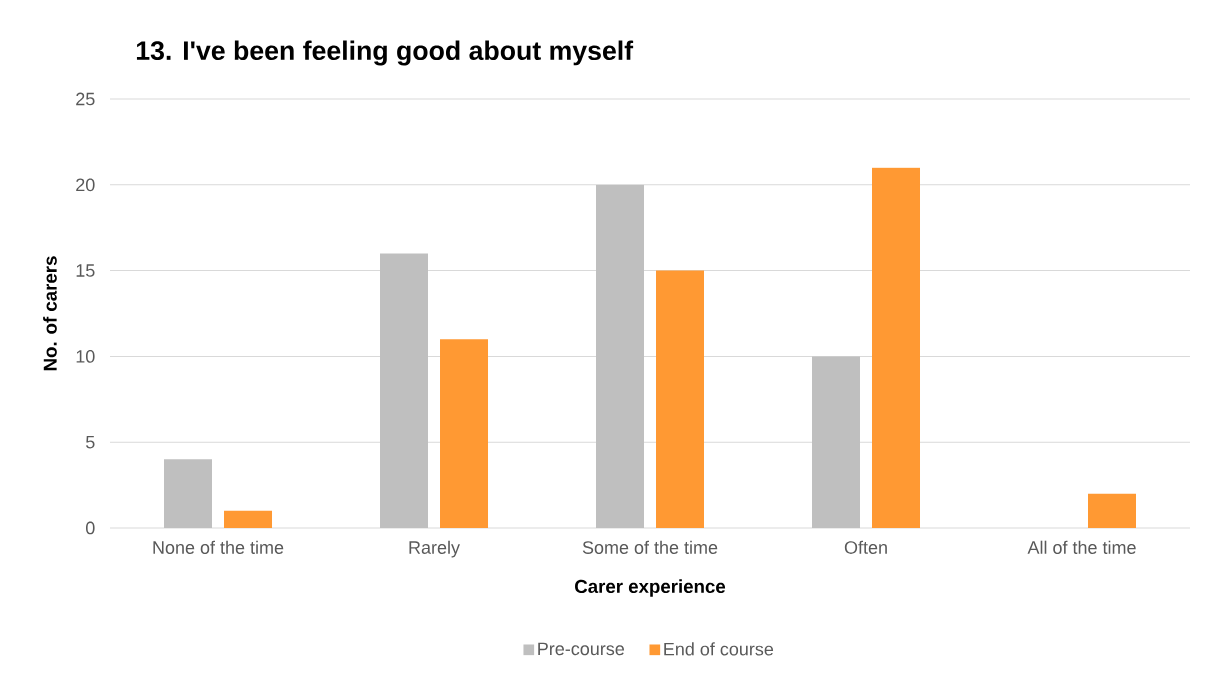 This screenshot has height=673, width=1205. Describe the element at coordinates (218, 547) in the screenshot. I see `x-tick-label: None of the time` at that location.